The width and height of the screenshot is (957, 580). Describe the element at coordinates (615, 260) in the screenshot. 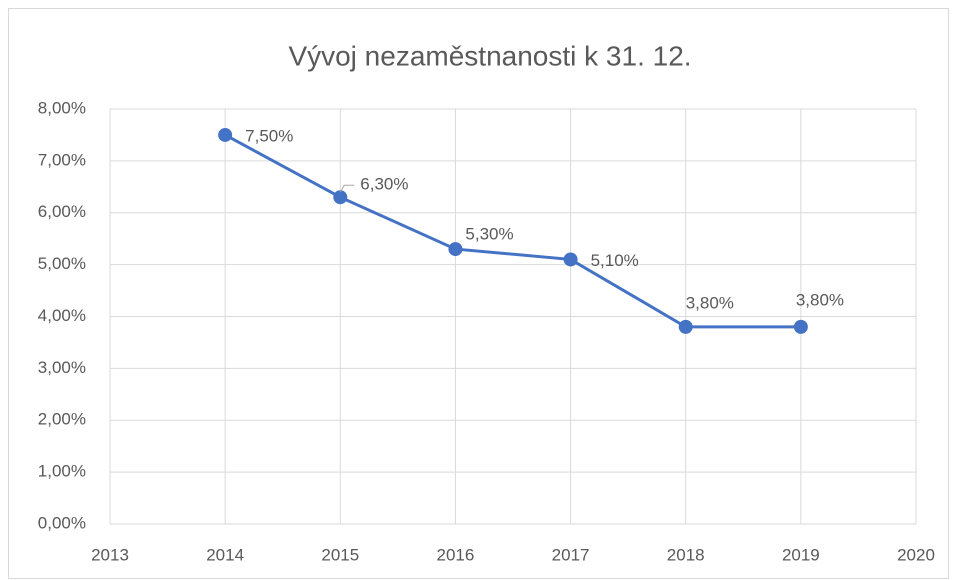

I see `data-label: 5,10%` at that location.